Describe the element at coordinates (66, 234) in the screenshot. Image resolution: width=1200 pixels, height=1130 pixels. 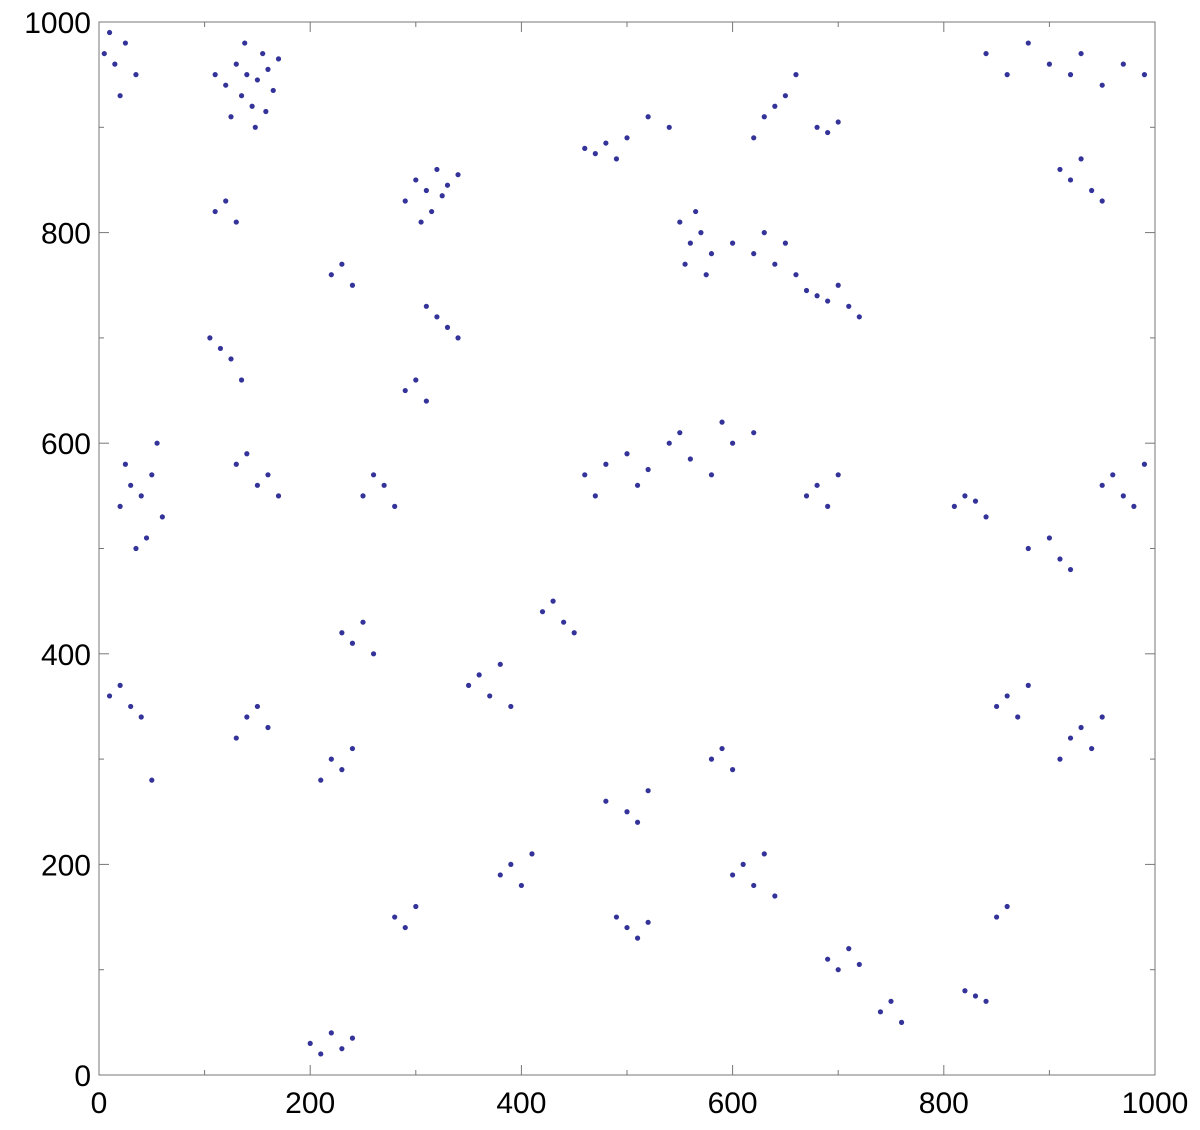
I see `y-tick-label: 800` at that location.